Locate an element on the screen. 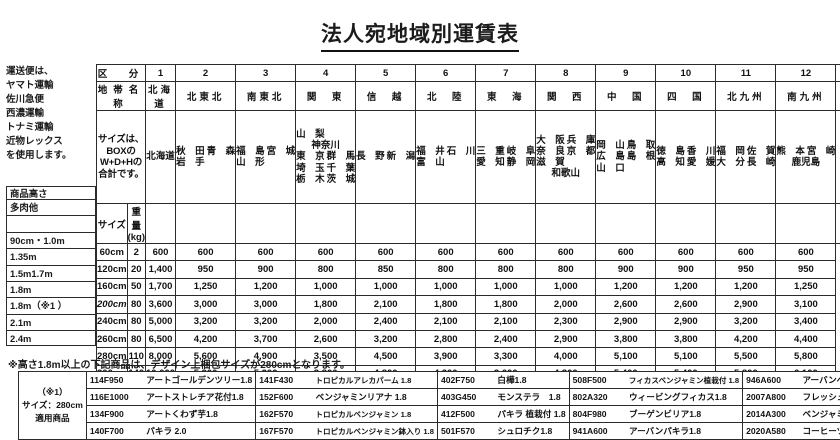  product-code: 2020A580 is located at coordinates (773, 431).